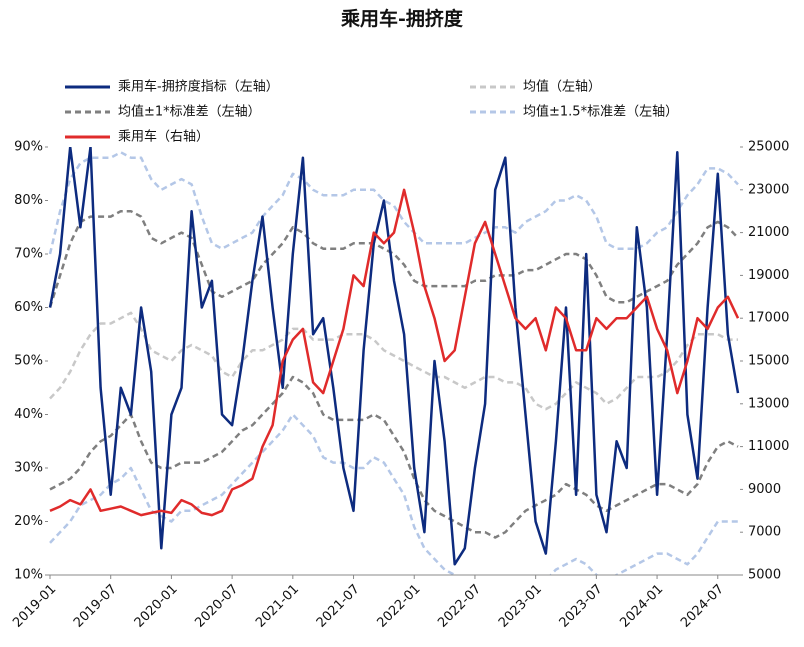 The width and height of the screenshot is (804, 647). Describe the element at coordinates (189, 112) in the screenshot. I see `legend-label: 均值±1*标准差（左轴）` at that location.